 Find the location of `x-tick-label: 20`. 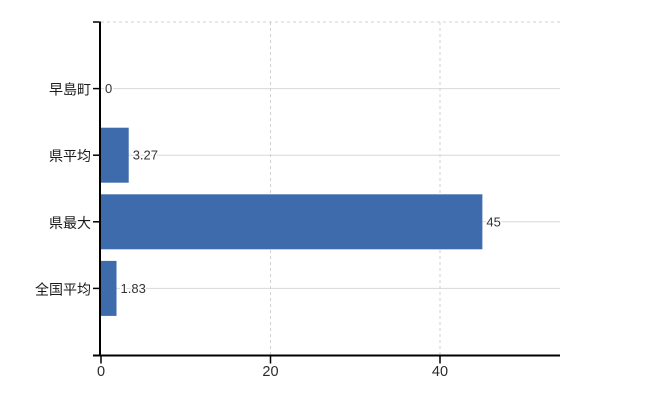

x-tick-label: 20 is located at coordinates (270, 372).